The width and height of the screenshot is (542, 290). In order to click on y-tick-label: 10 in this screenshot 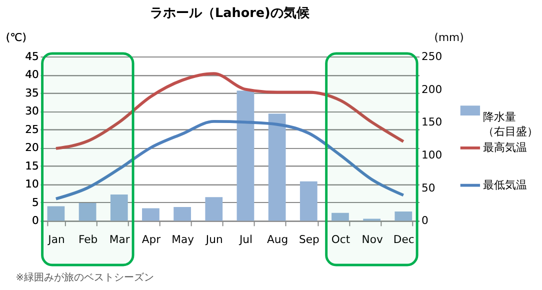, I will do `click(32, 184)`.